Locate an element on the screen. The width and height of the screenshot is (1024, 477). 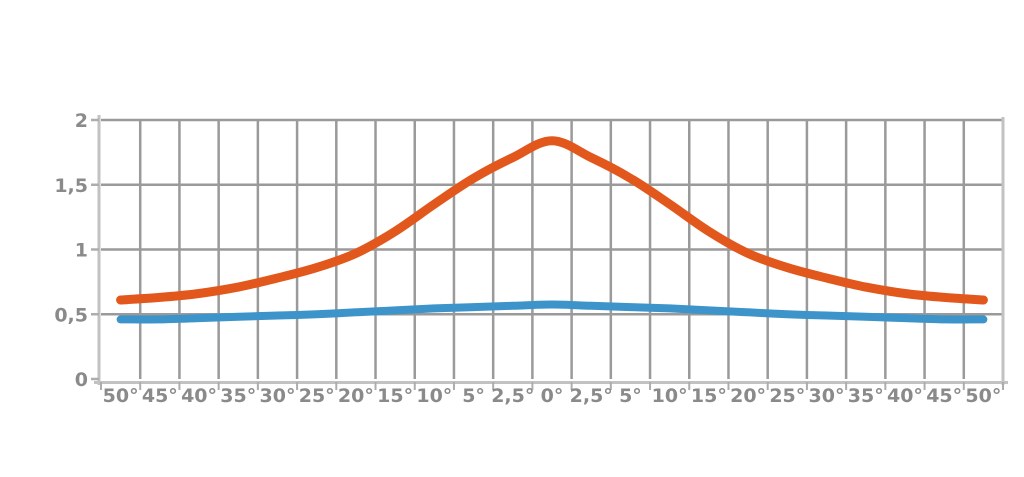
y-tick-label: 1,5 is located at coordinates (71, 186).